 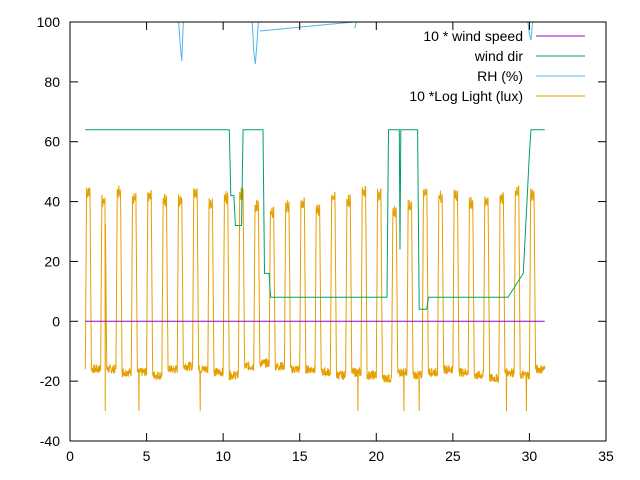 What do you see at coordinates (49, 22) in the screenshot?
I see `y-tick-label: 100` at bounding box center [49, 22].